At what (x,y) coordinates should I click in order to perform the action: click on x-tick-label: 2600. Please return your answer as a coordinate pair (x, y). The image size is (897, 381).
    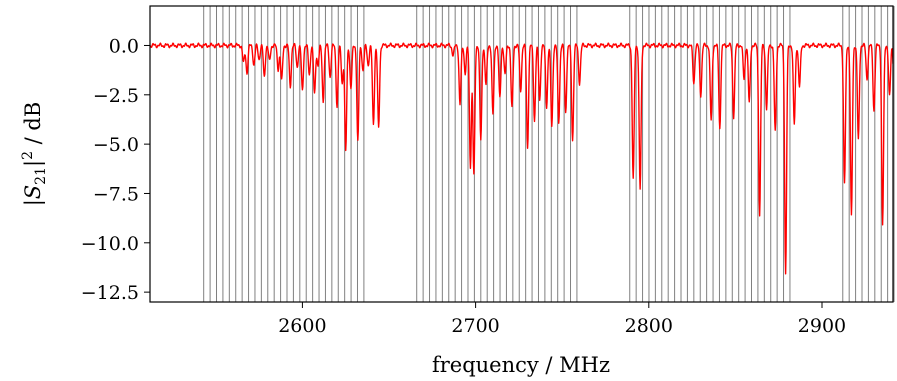
    Looking at the image, I should click on (302, 326).